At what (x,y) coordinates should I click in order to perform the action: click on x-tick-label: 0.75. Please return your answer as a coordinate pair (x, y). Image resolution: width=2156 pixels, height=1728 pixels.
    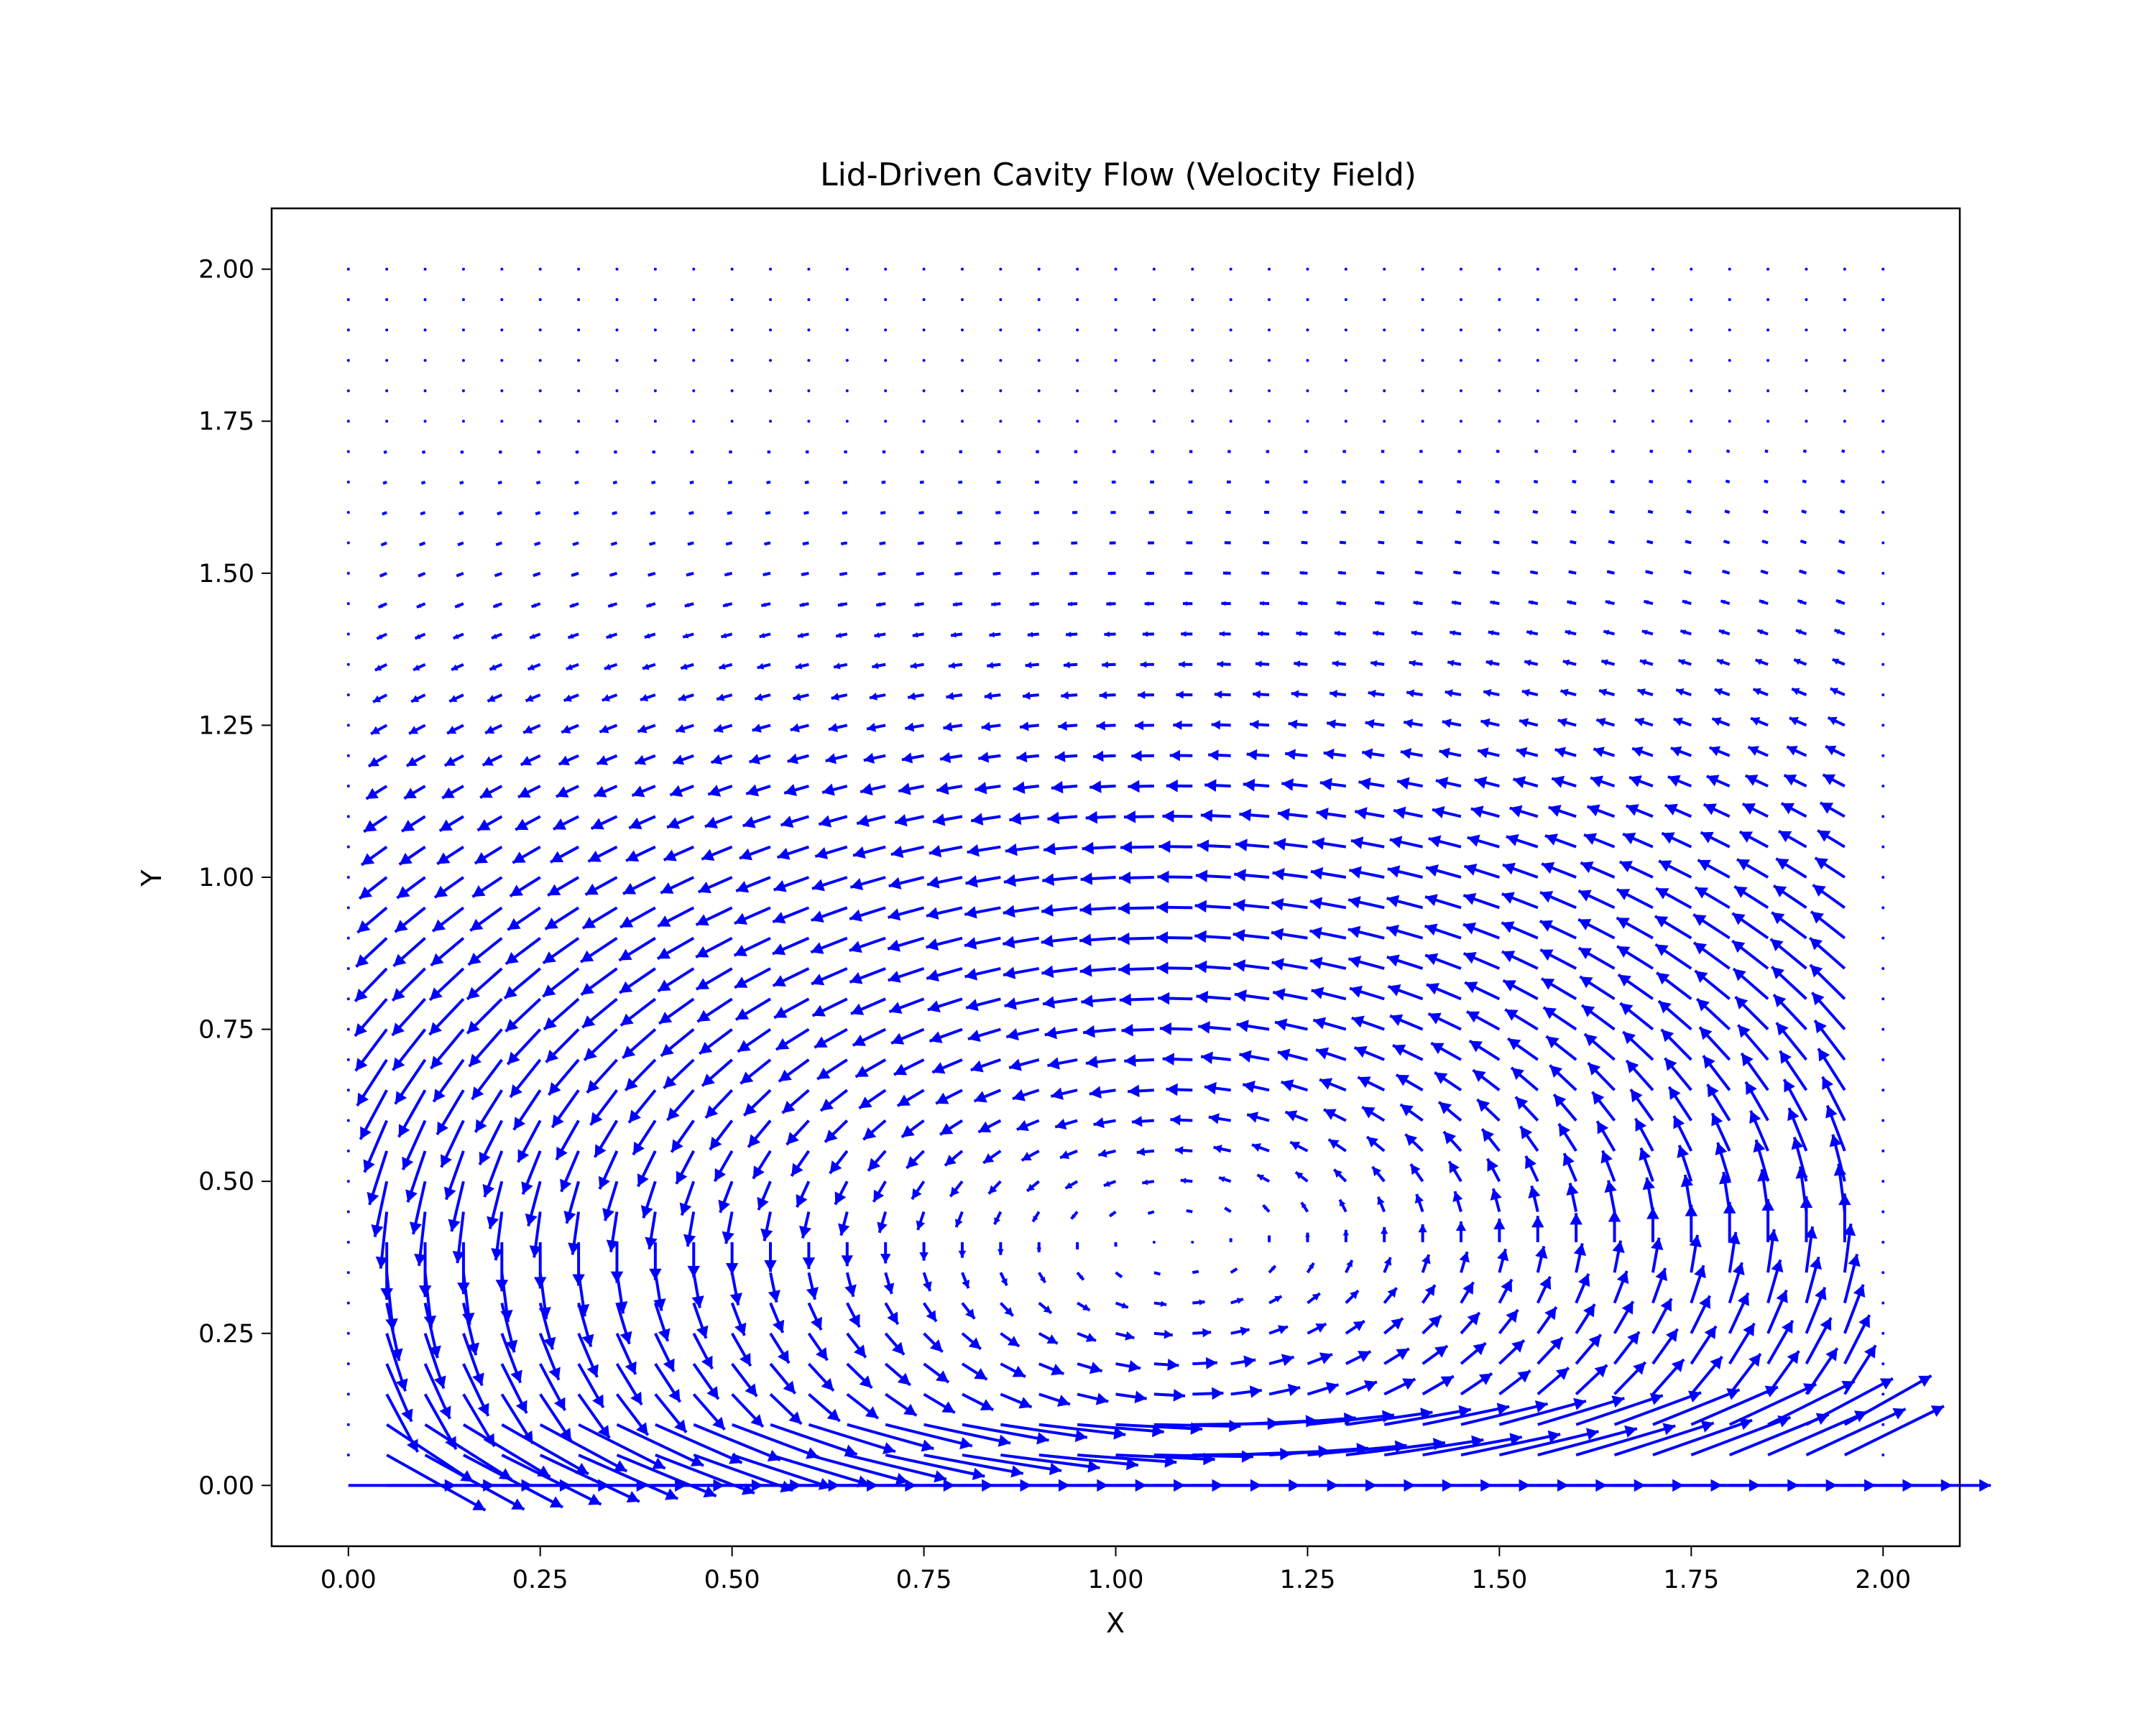
    Looking at the image, I should click on (924, 1580).